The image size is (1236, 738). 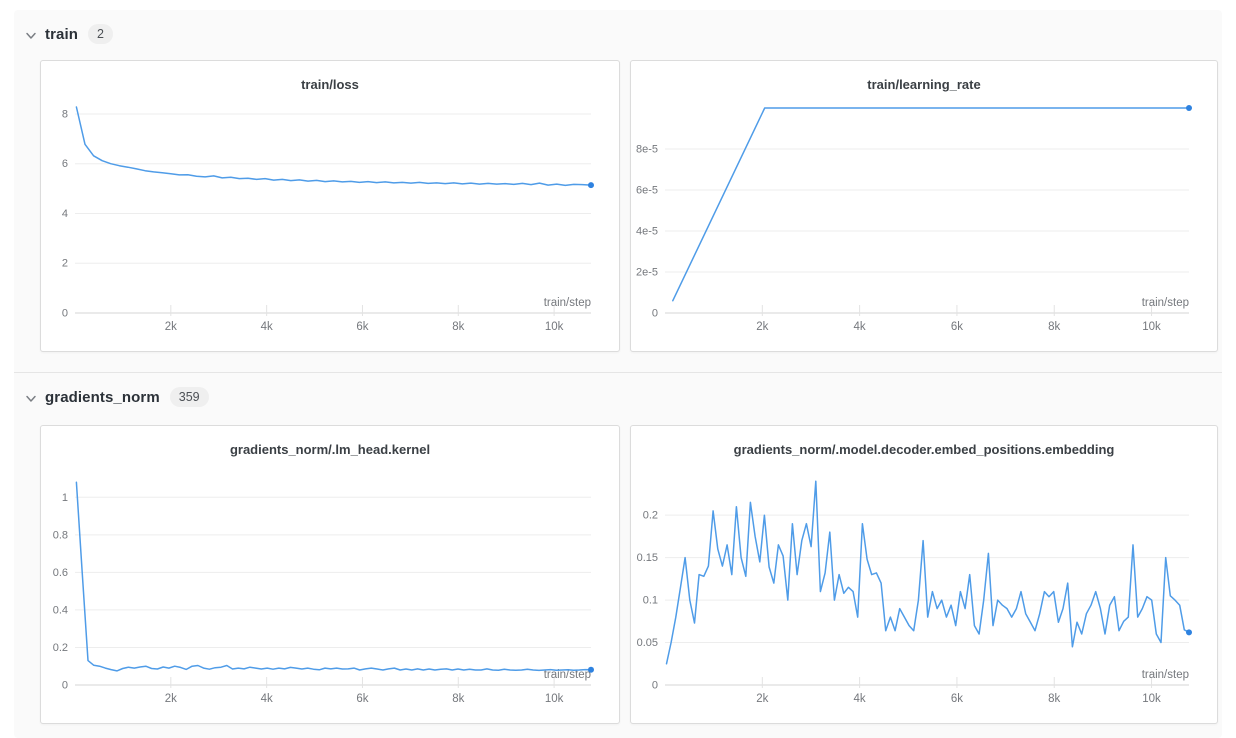 I want to click on section-title: gradients_norm, so click(x=102, y=397).